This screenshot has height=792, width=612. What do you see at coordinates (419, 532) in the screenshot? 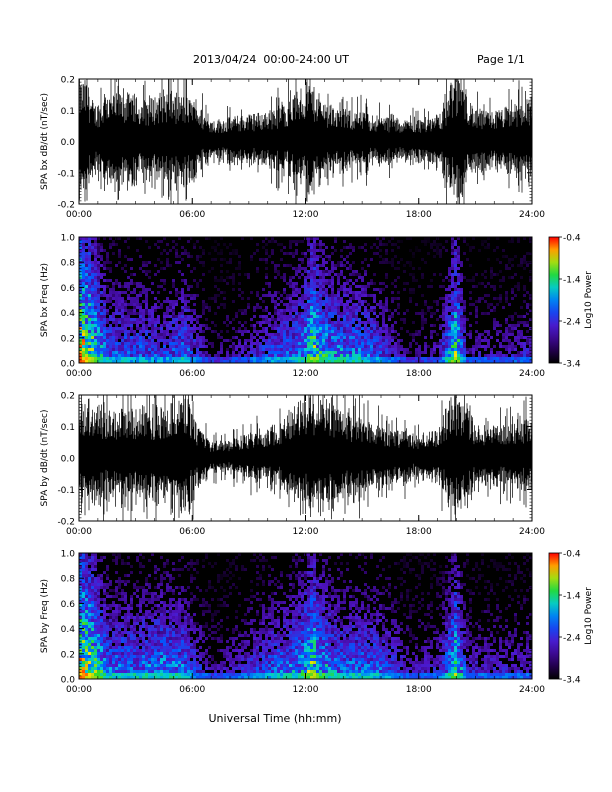
I see `by-dbdt-x-tick-label: 18:00` at bounding box center [419, 532].